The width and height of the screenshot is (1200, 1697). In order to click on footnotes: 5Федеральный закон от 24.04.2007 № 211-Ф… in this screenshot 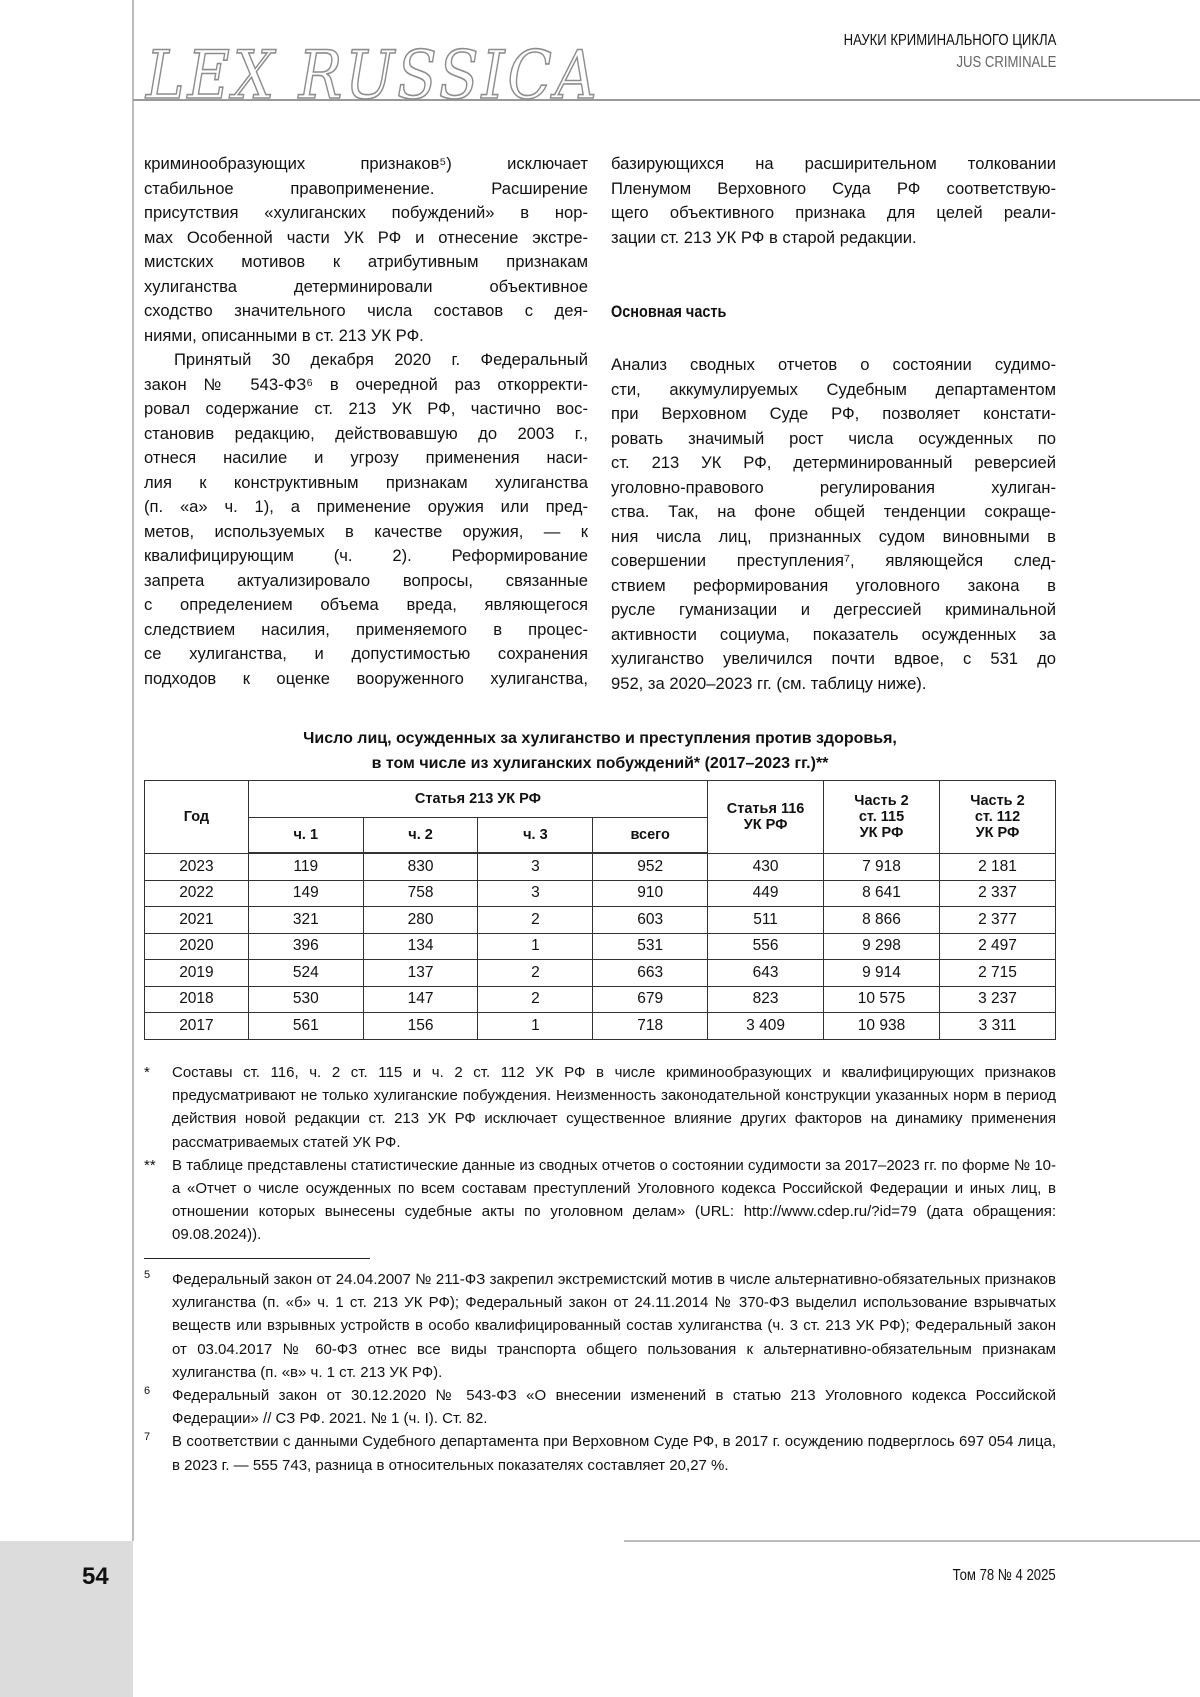, I will do `click(600, 1372)`.